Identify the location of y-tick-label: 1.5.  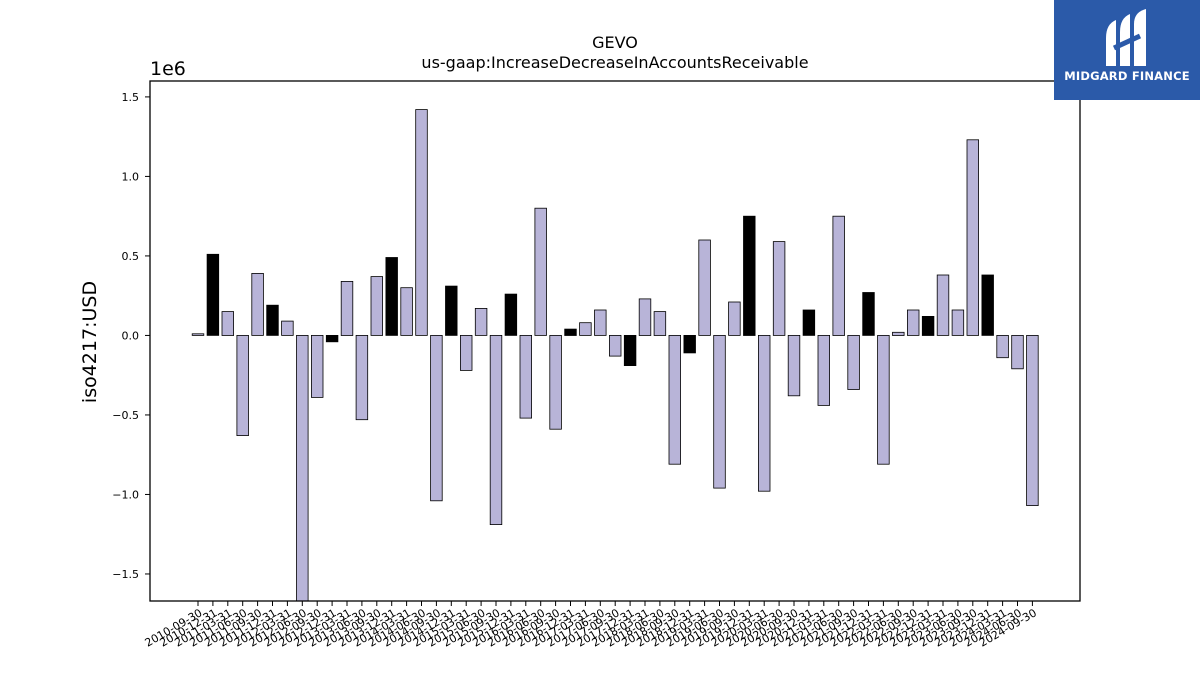
(131, 97).